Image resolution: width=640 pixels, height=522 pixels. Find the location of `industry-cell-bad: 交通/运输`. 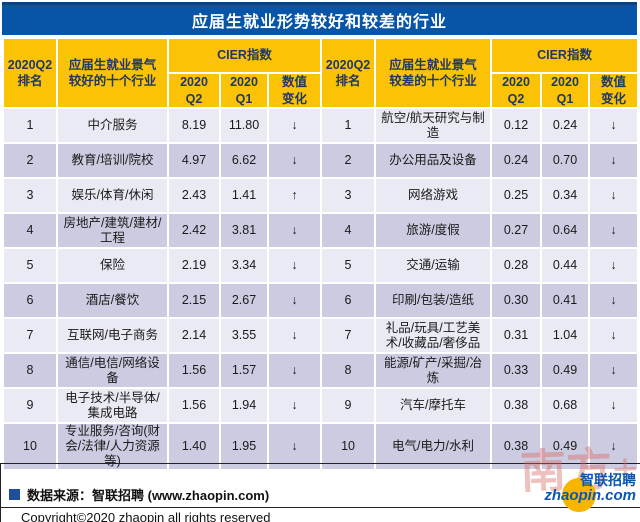

industry-cell-bad: 交通/运输 is located at coordinates (433, 265).